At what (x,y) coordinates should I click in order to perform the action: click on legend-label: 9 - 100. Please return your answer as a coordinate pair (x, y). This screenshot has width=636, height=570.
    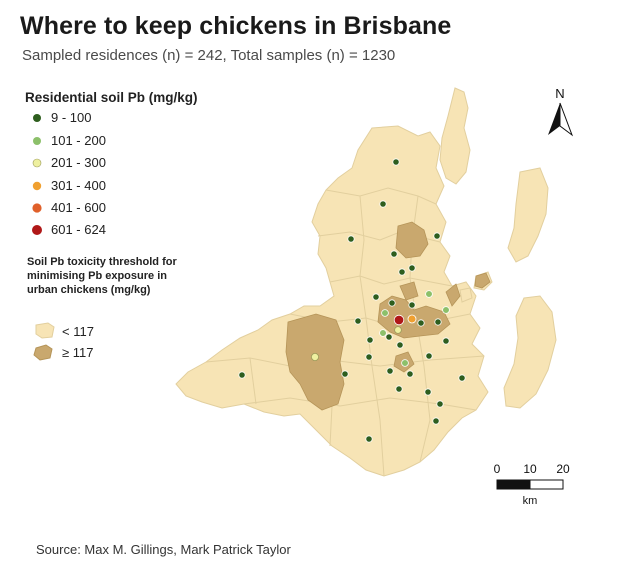
    Looking at the image, I should click on (71, 117).